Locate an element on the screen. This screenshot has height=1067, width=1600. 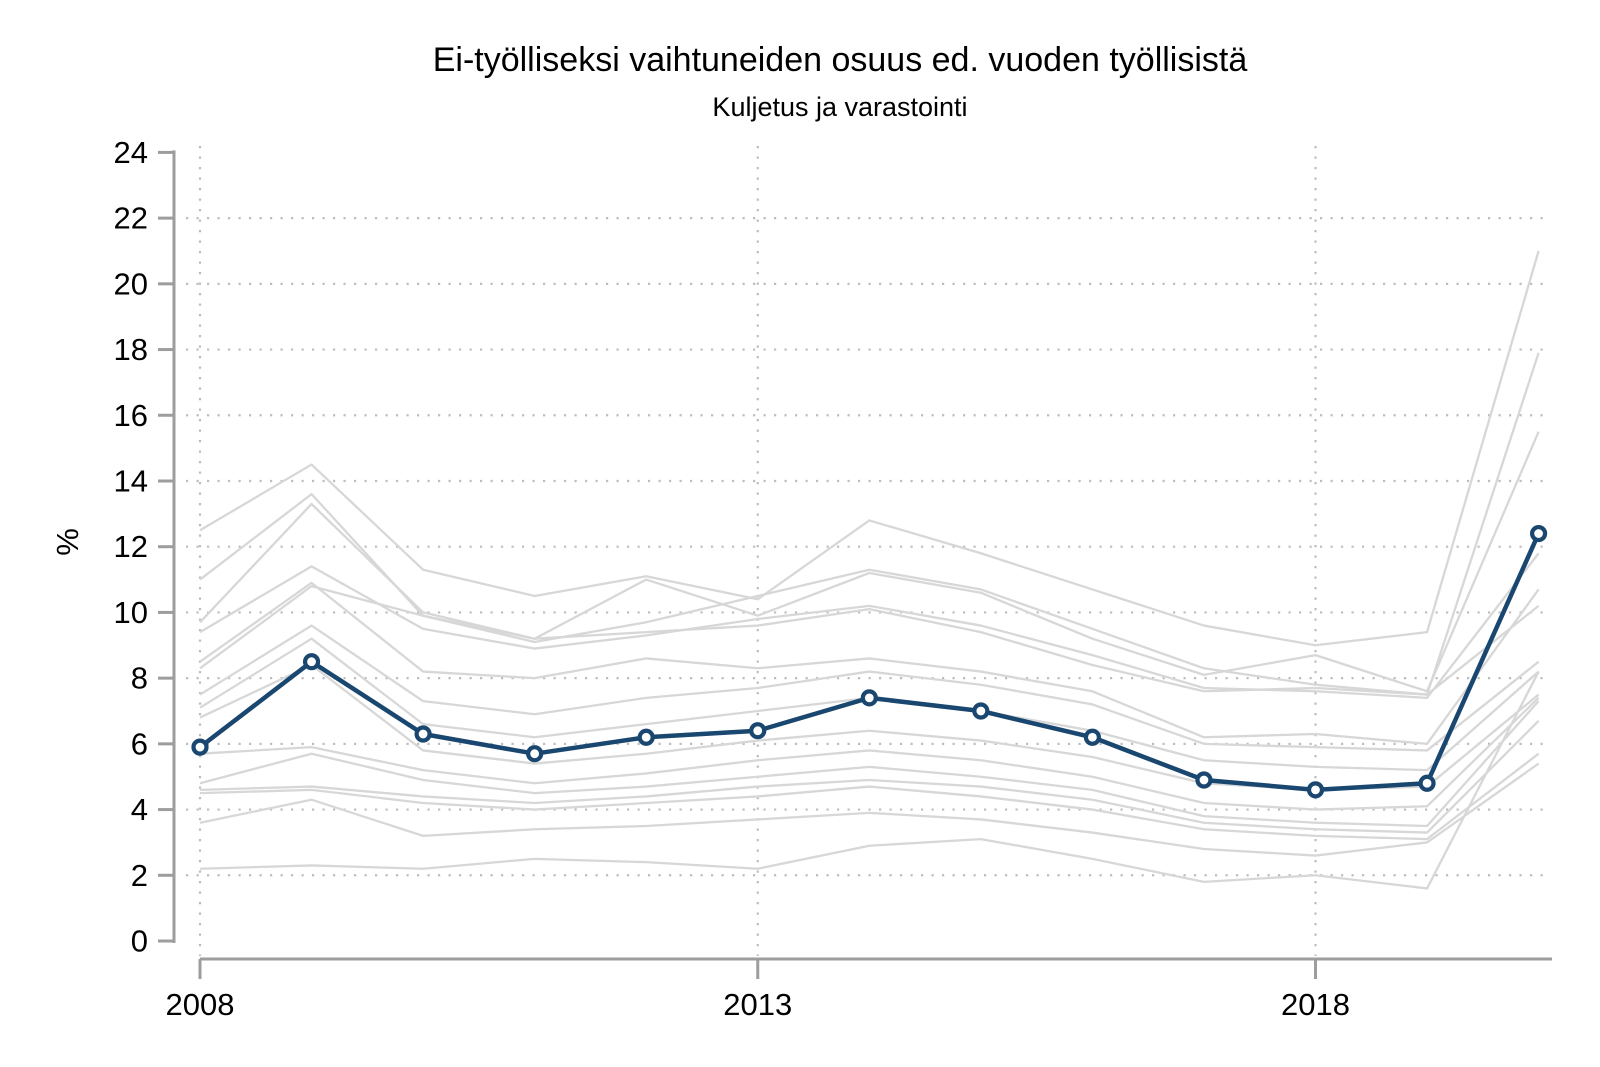
y-tick-label: 4 is located at coordinates (139, 809).